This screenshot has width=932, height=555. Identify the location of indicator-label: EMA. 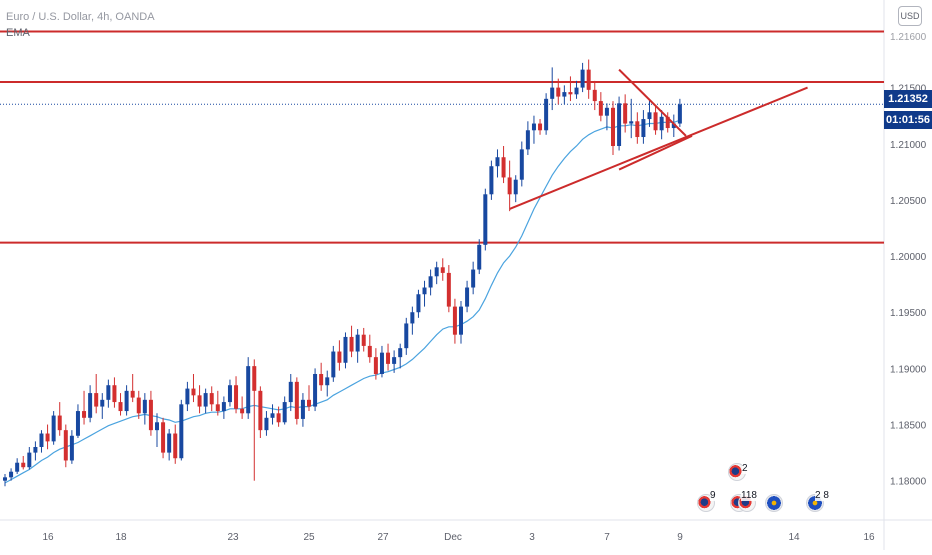
(18, 33).